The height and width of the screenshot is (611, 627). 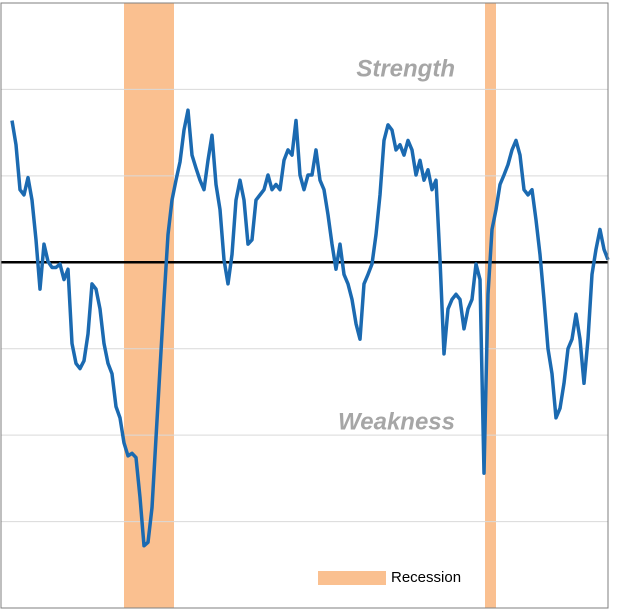 I want to click on annotation: Weakness, so click(x=396, y=421).